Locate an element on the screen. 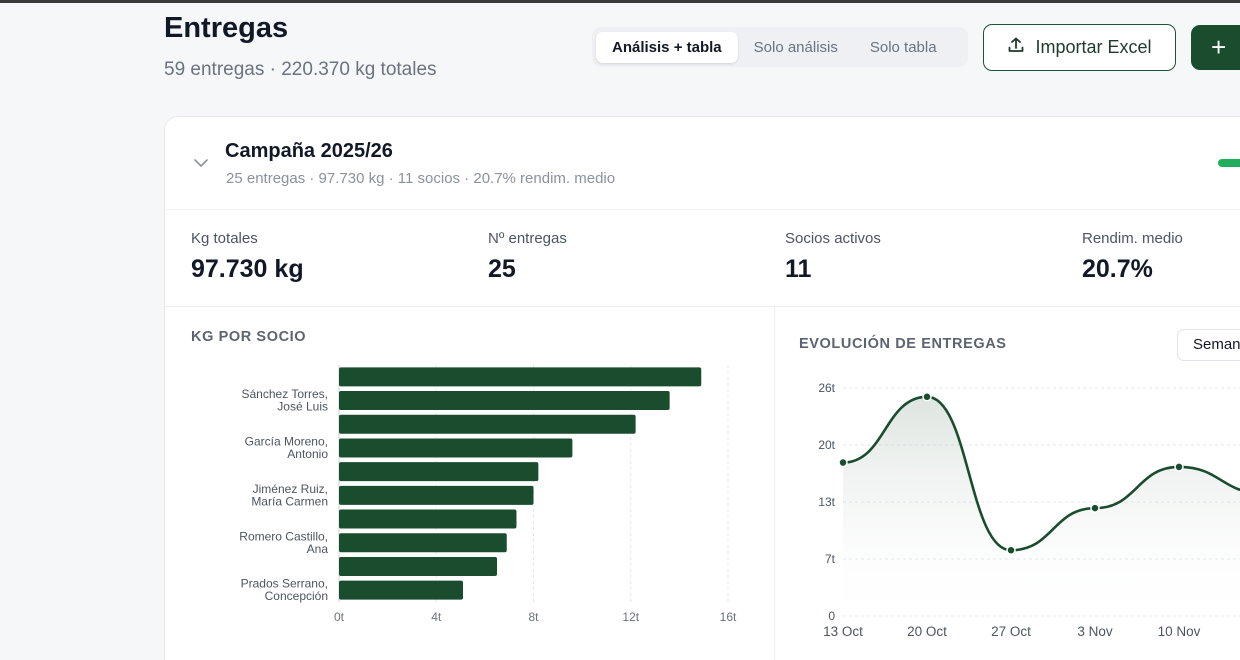  add-entry-button: + is located at coordinates (1215, 47).